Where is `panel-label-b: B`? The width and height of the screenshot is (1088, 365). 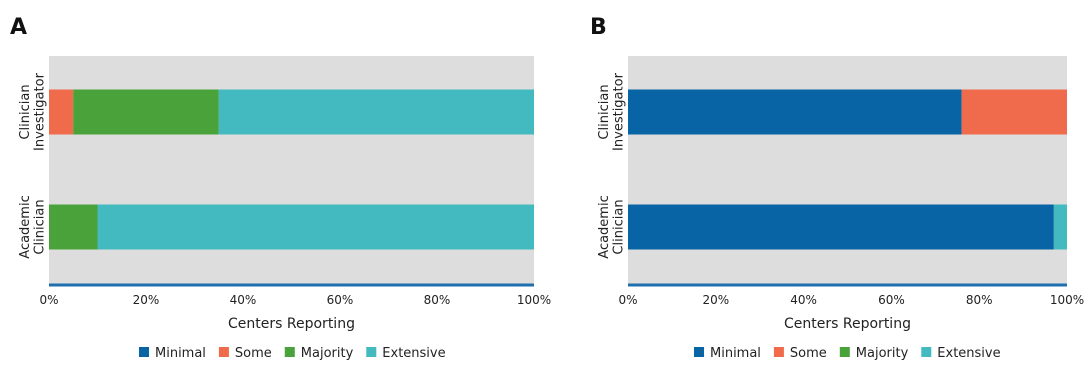 panel-label-b: B is located at coordinates (598, 27).